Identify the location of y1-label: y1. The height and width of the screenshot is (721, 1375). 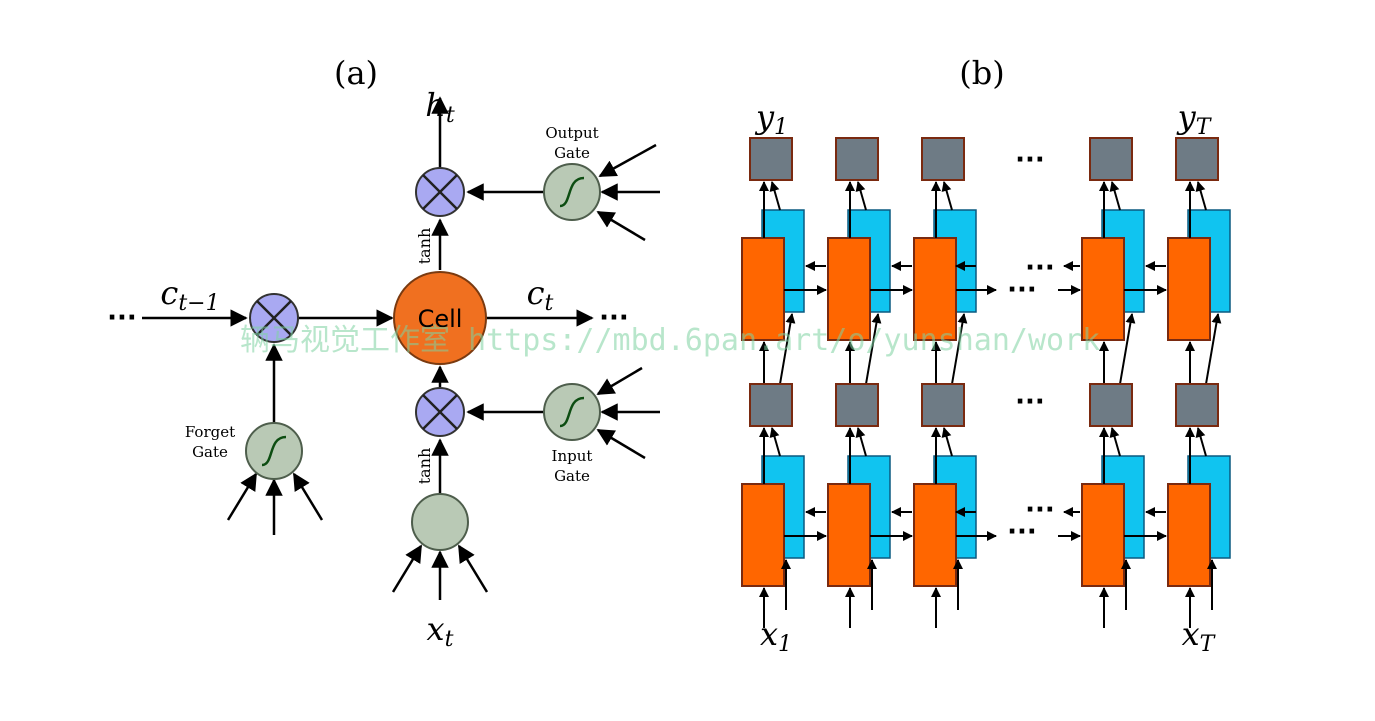
(771, 119).